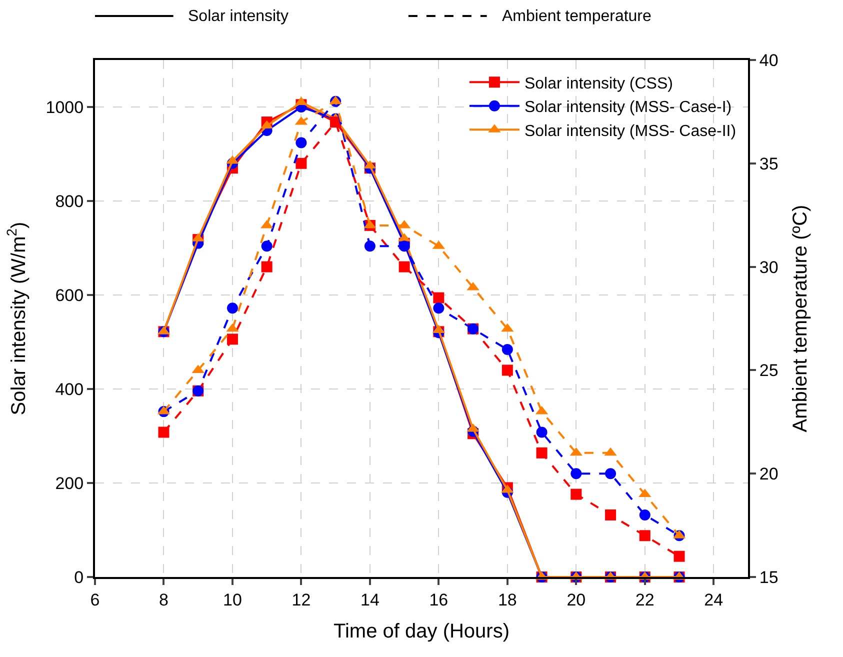 This screenshot has height=657, width=843. I want to click on y2-tick-label: 40, so click(768, 60).